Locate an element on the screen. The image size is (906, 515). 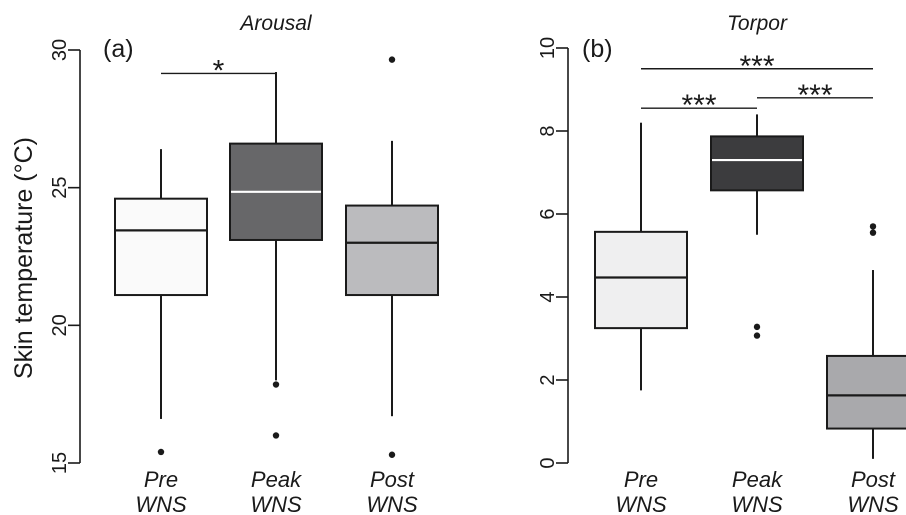
y-tick-label: 6 is located at coordinates (548, 213).